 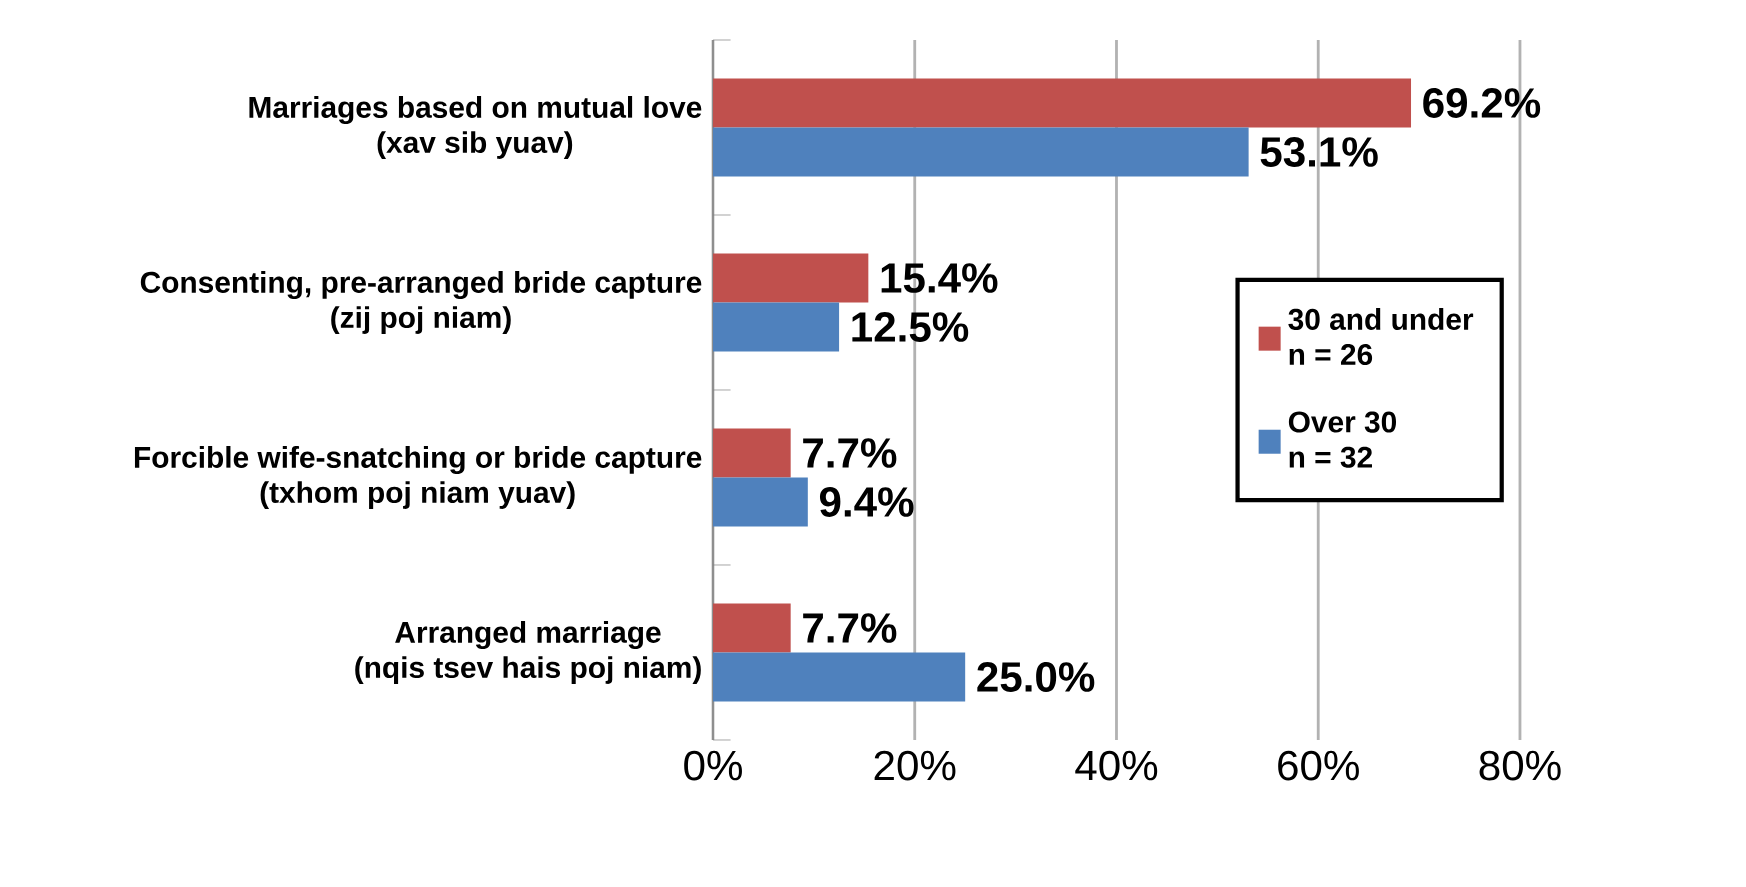 I want to click on legend-label: 30 and under n = 26, so click(x=1381, y=337).